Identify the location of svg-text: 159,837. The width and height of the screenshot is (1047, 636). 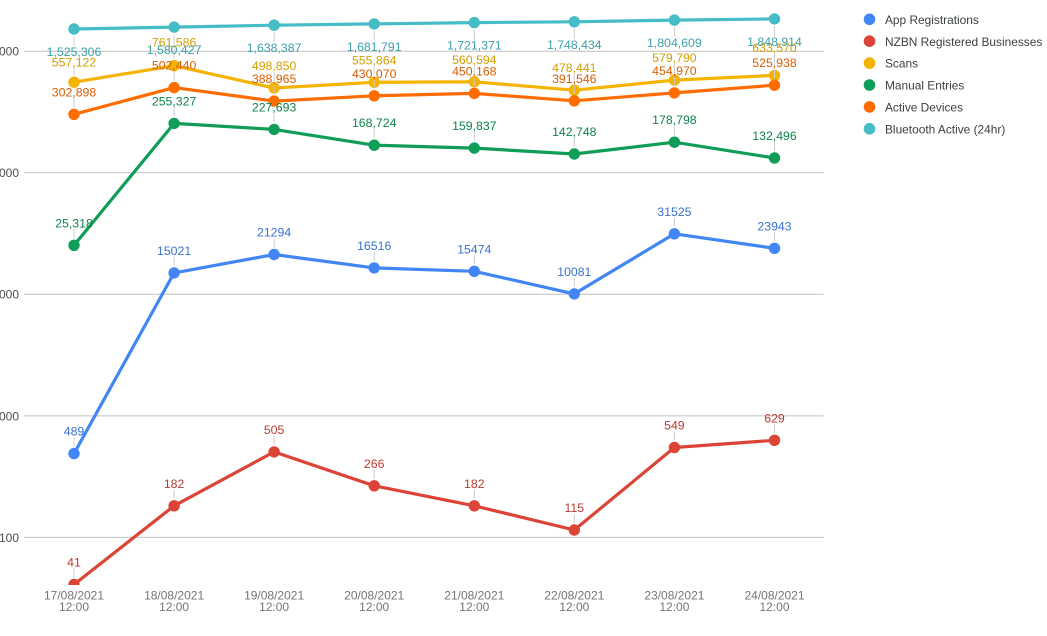
(474, 126).